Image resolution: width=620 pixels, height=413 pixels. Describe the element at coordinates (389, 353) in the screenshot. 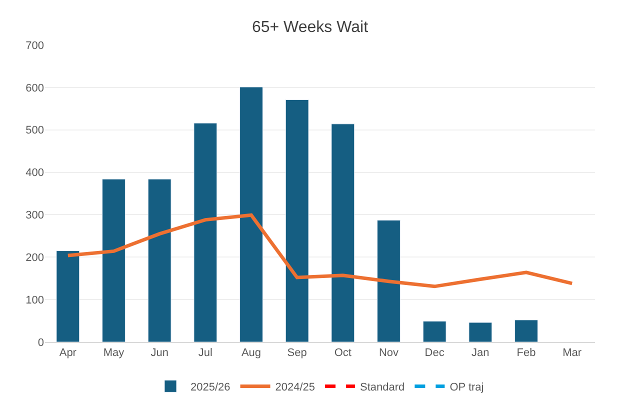

I see `x-tick-label: Nov` at that location.